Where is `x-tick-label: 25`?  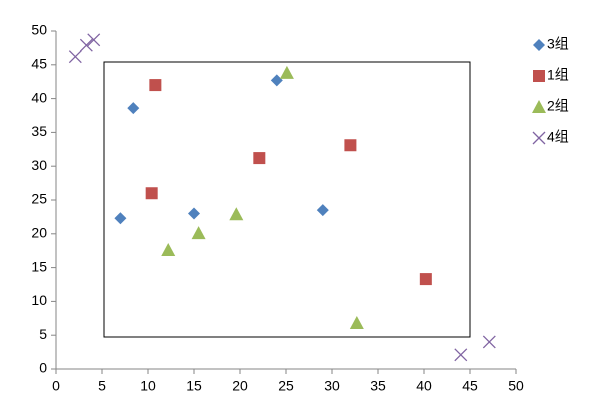
x-tick-label: 25 is located at coordinates (286, 386).